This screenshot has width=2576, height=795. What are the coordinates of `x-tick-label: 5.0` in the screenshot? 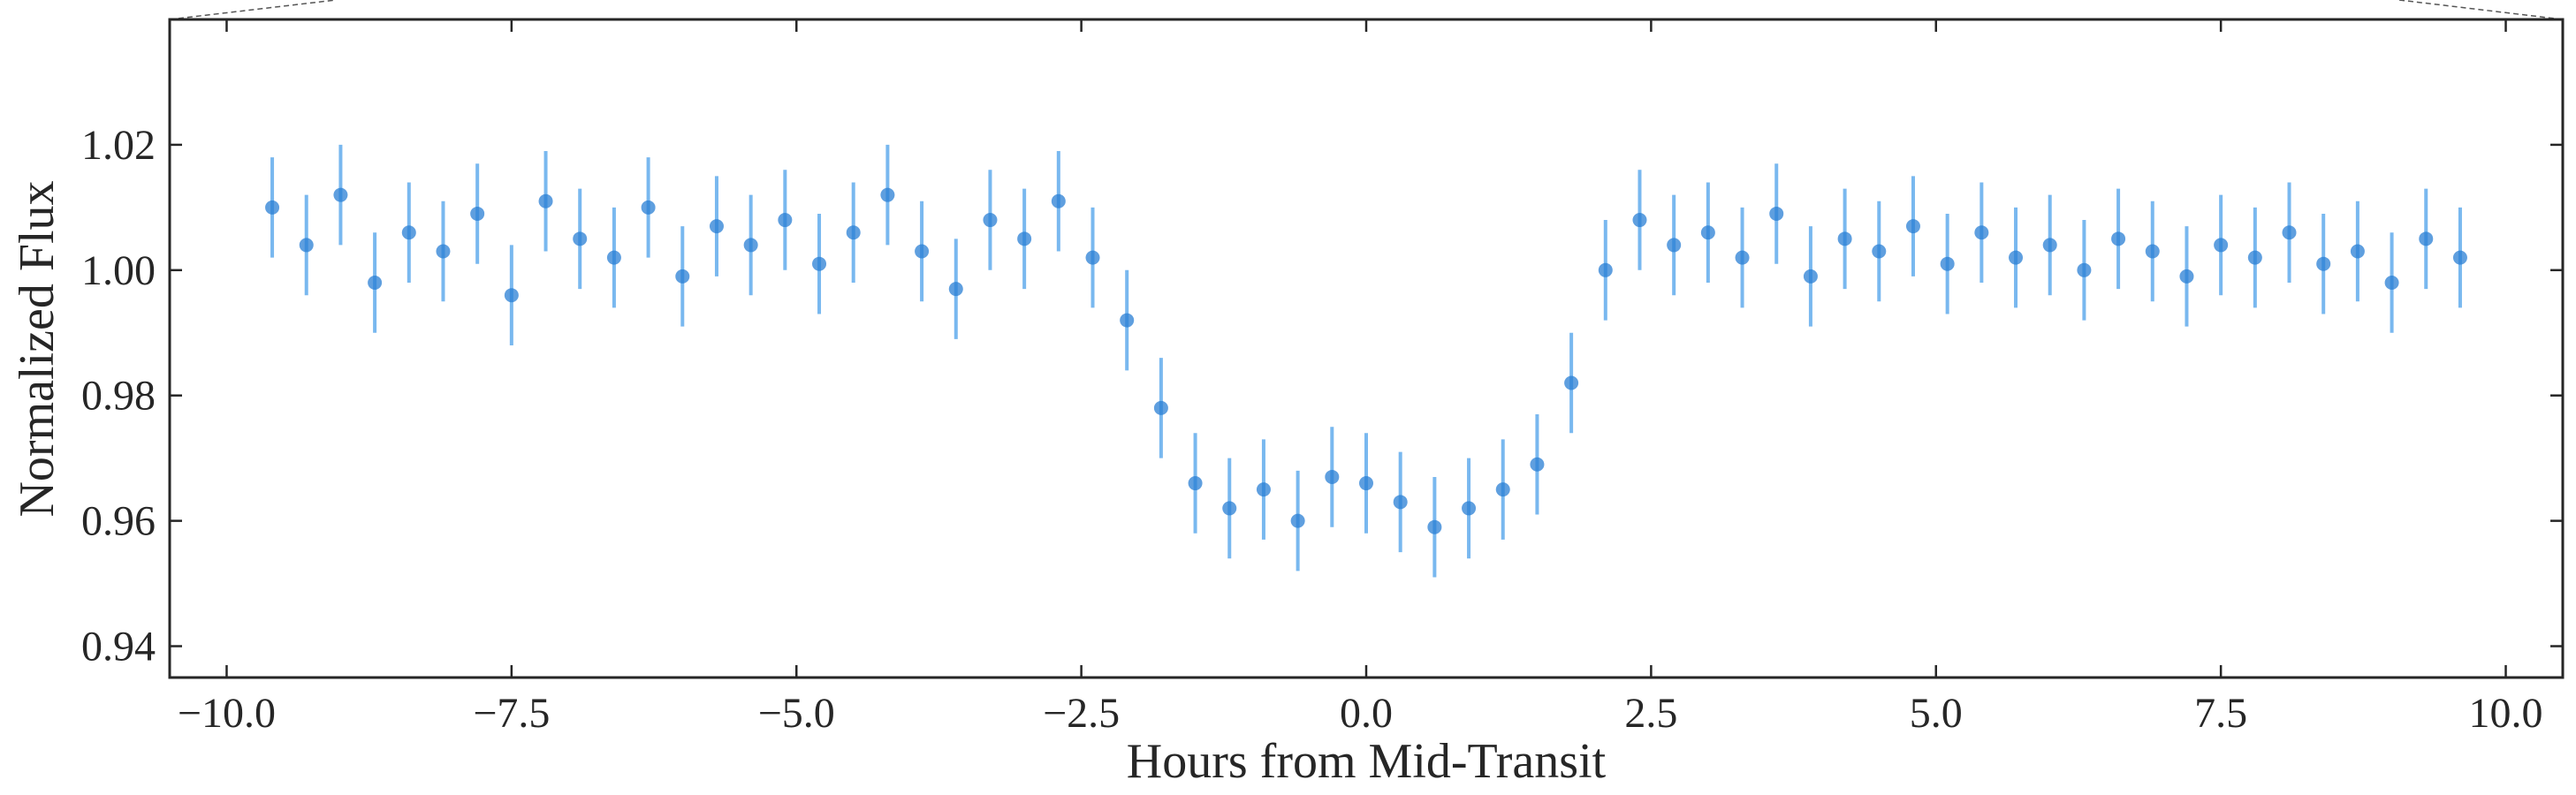 It's located at (1937, 713).